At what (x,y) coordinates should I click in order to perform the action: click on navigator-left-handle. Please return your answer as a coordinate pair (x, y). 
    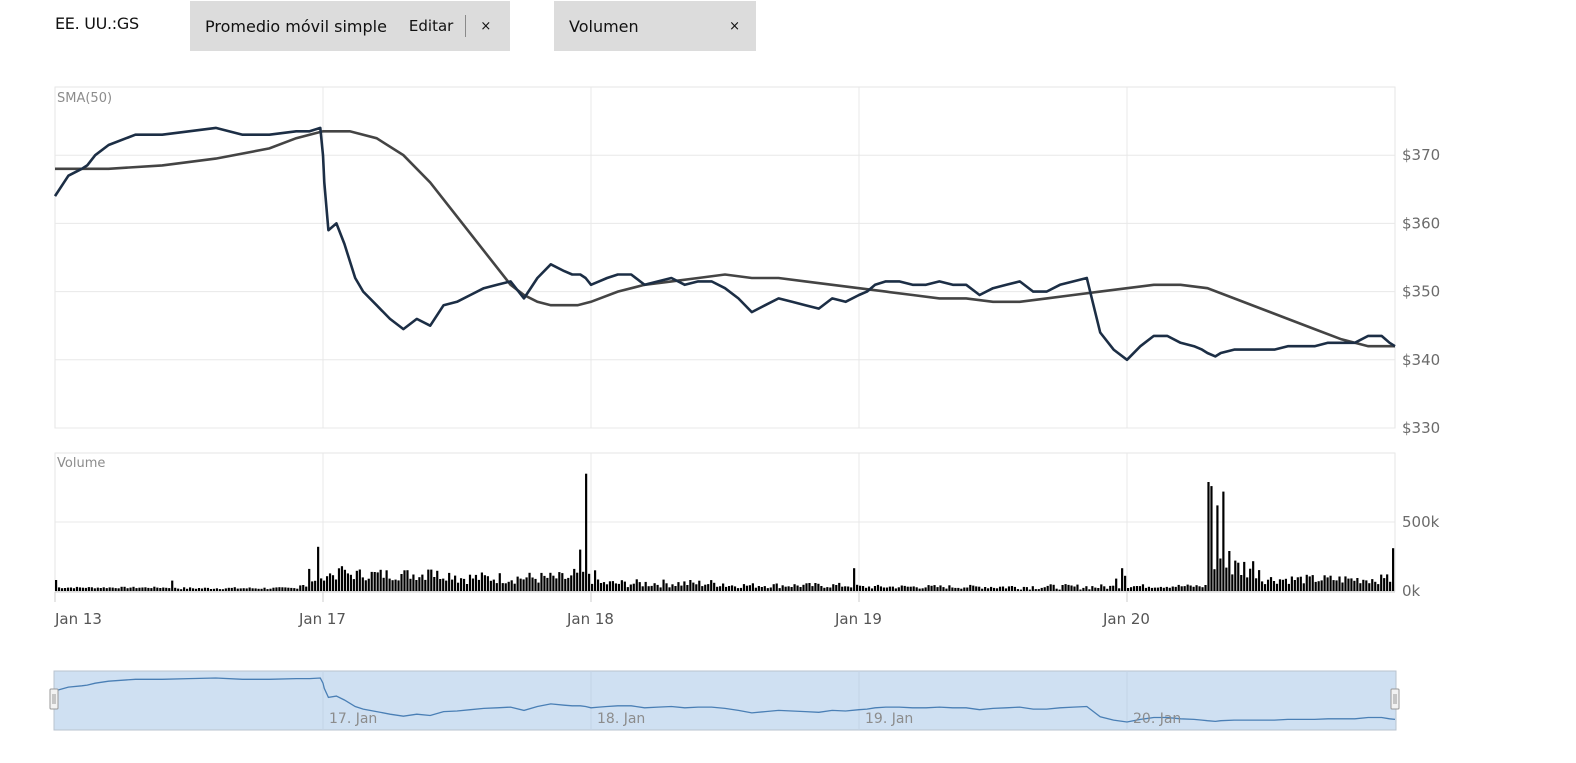
    Looking at the image, I should click on (54, 699).